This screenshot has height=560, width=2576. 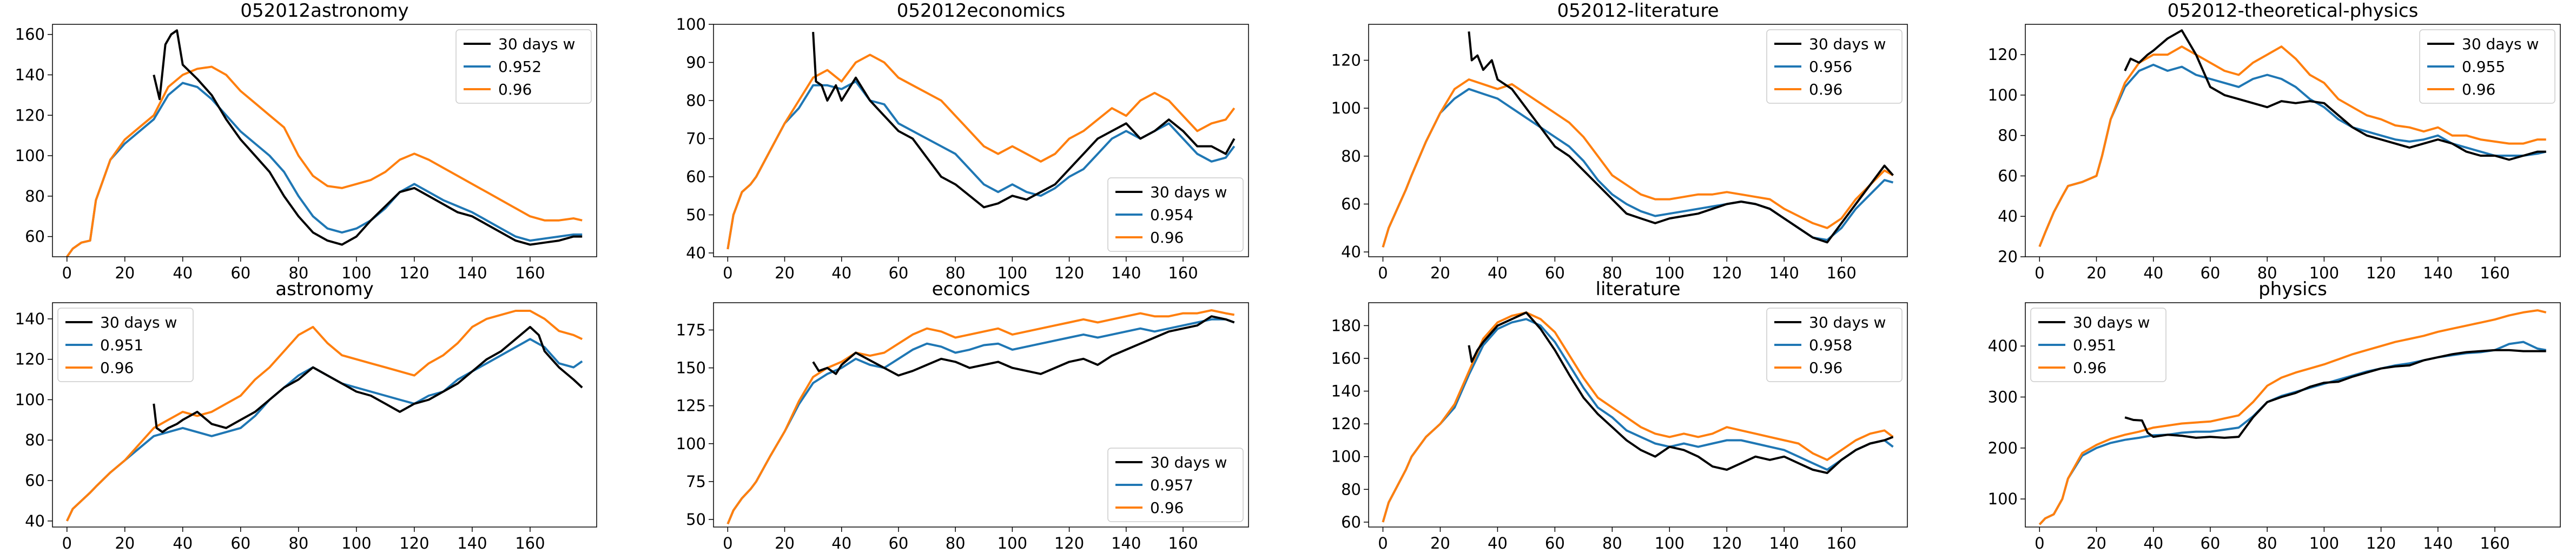 I want to click on y-tick-label: 400, so click(x=2003, y=346).